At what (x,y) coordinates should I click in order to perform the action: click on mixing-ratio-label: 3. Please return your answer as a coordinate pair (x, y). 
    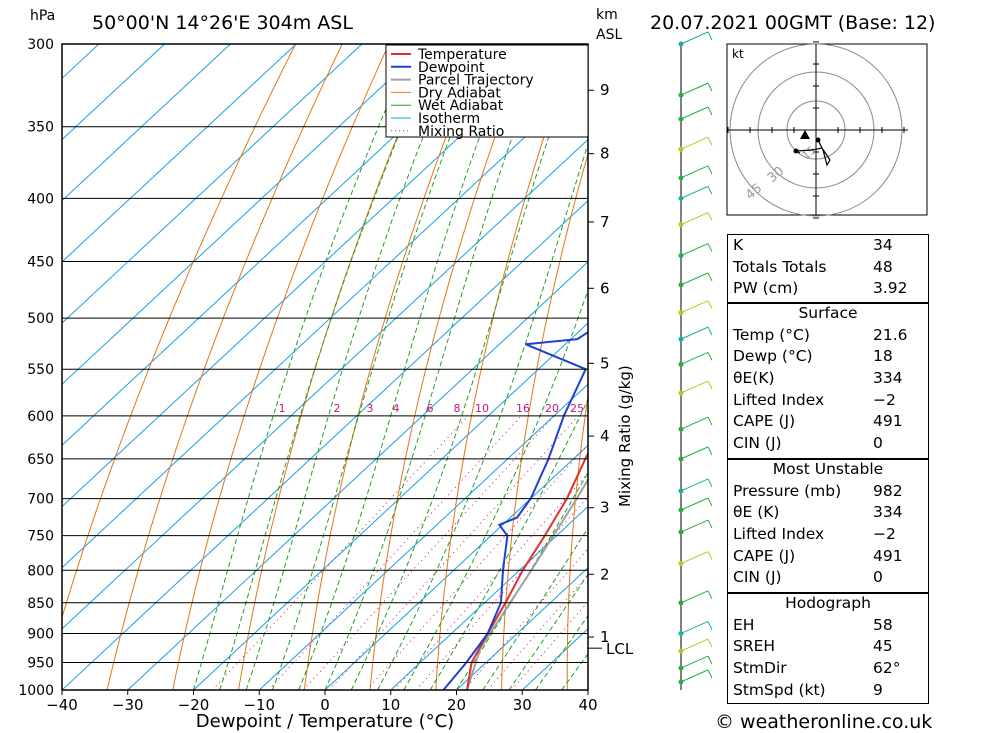
    Looking at the image, I should click on (370, 408).